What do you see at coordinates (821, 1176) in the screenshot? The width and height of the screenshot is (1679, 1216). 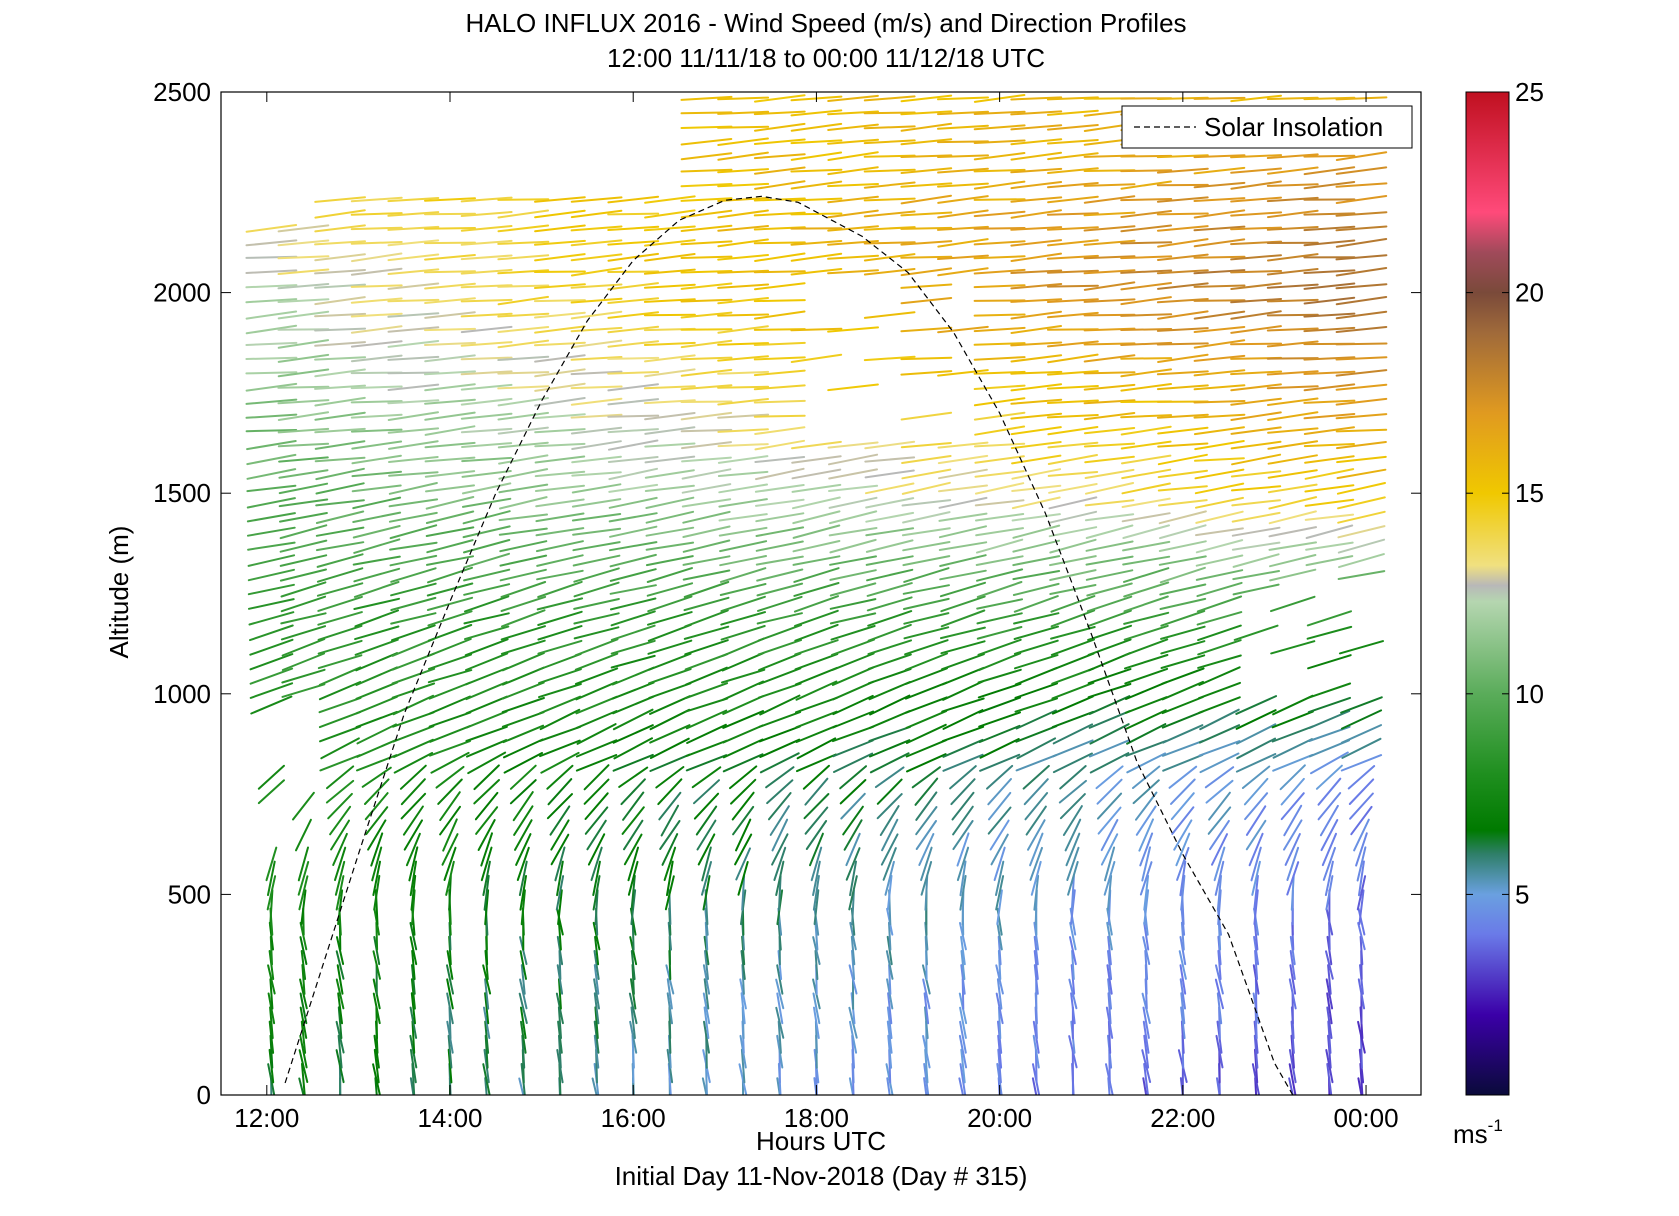 I see `x-axis-label-secondary: Initial Day 11-Nov-2018 (Day # 315)` at bounding box center [821, 1176].